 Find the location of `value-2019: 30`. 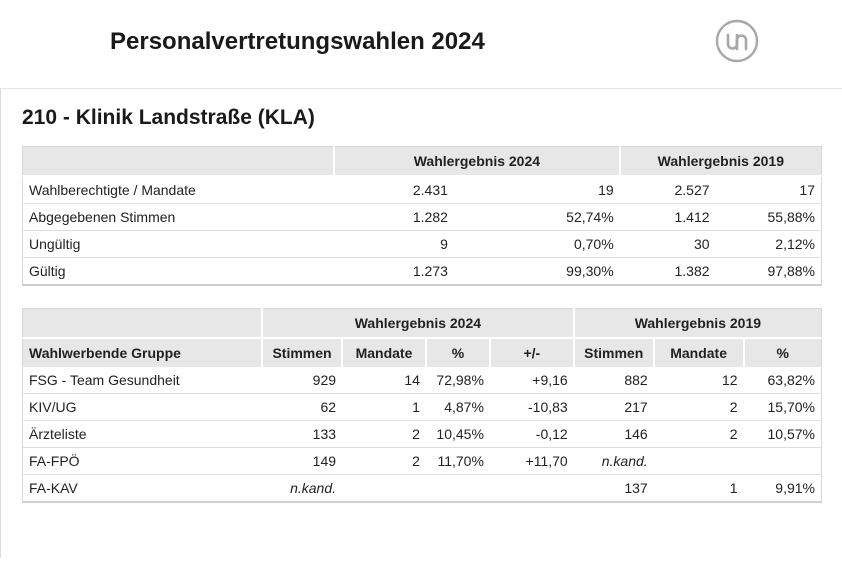

value-2019: 30 is located at coordinates (667, 244).